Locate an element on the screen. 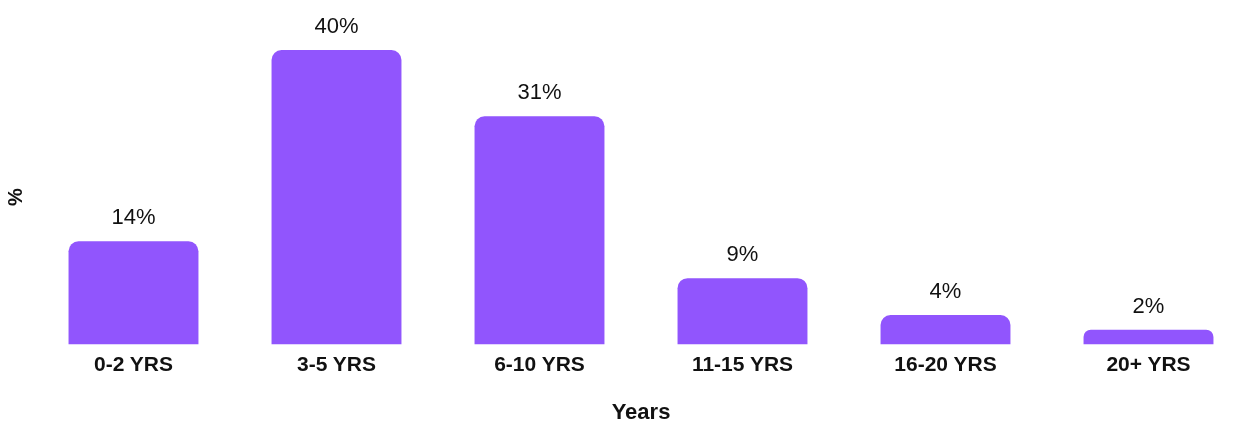 The image size is (1260, 430). data-label: 31% is located at coordinates (539, 92).